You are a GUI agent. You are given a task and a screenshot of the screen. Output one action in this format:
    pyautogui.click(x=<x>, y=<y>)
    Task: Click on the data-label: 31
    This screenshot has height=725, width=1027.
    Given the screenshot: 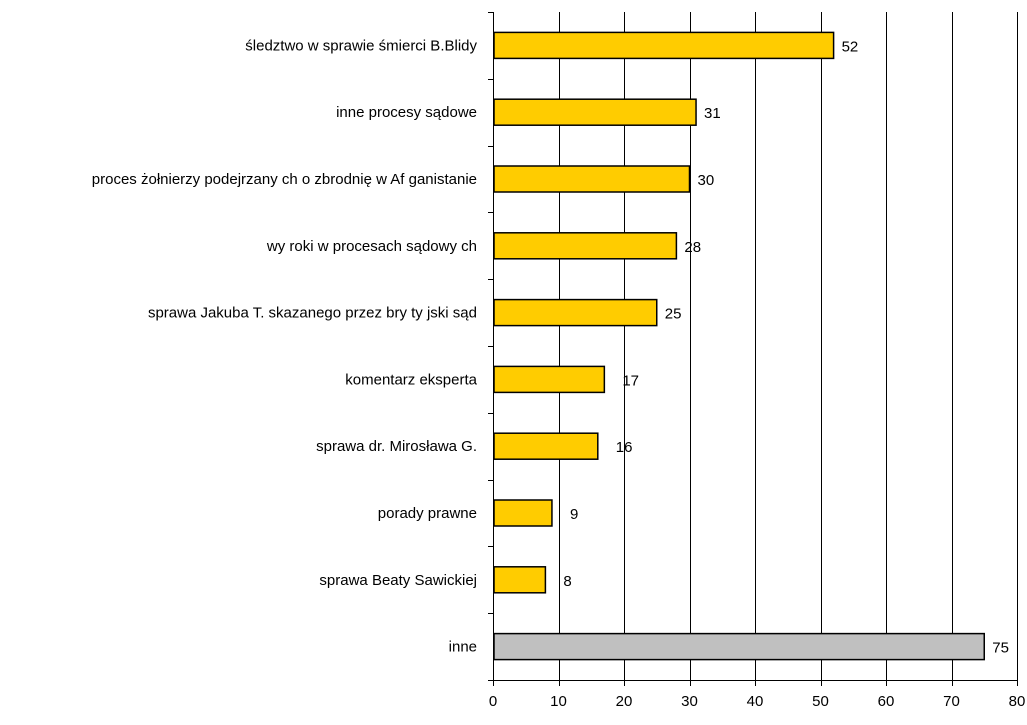 What is the action you would take?
    pyautogui.click(x=712, y=113)
    